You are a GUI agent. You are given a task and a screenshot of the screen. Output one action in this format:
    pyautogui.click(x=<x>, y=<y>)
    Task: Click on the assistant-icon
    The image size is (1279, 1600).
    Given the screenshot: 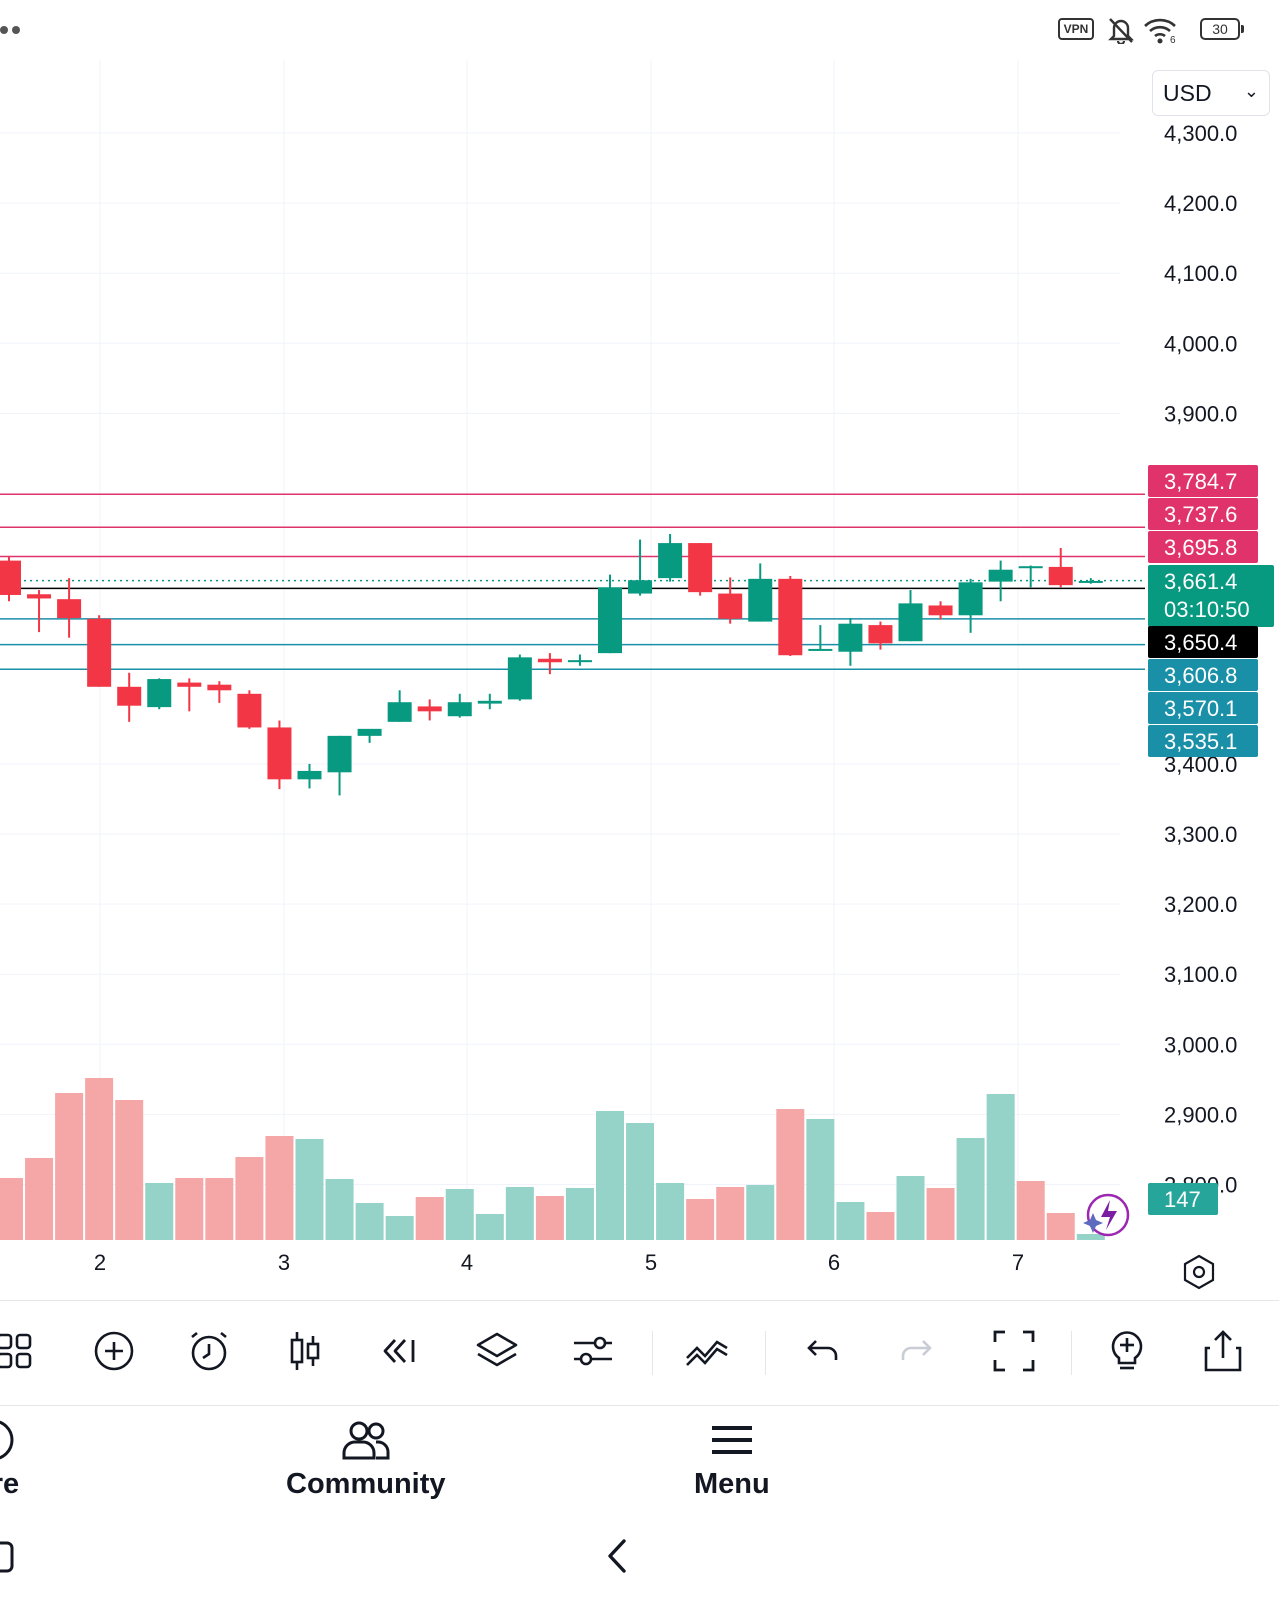 What is the action you would take?
    pyautogui.click(x=1106, y=1215)
    